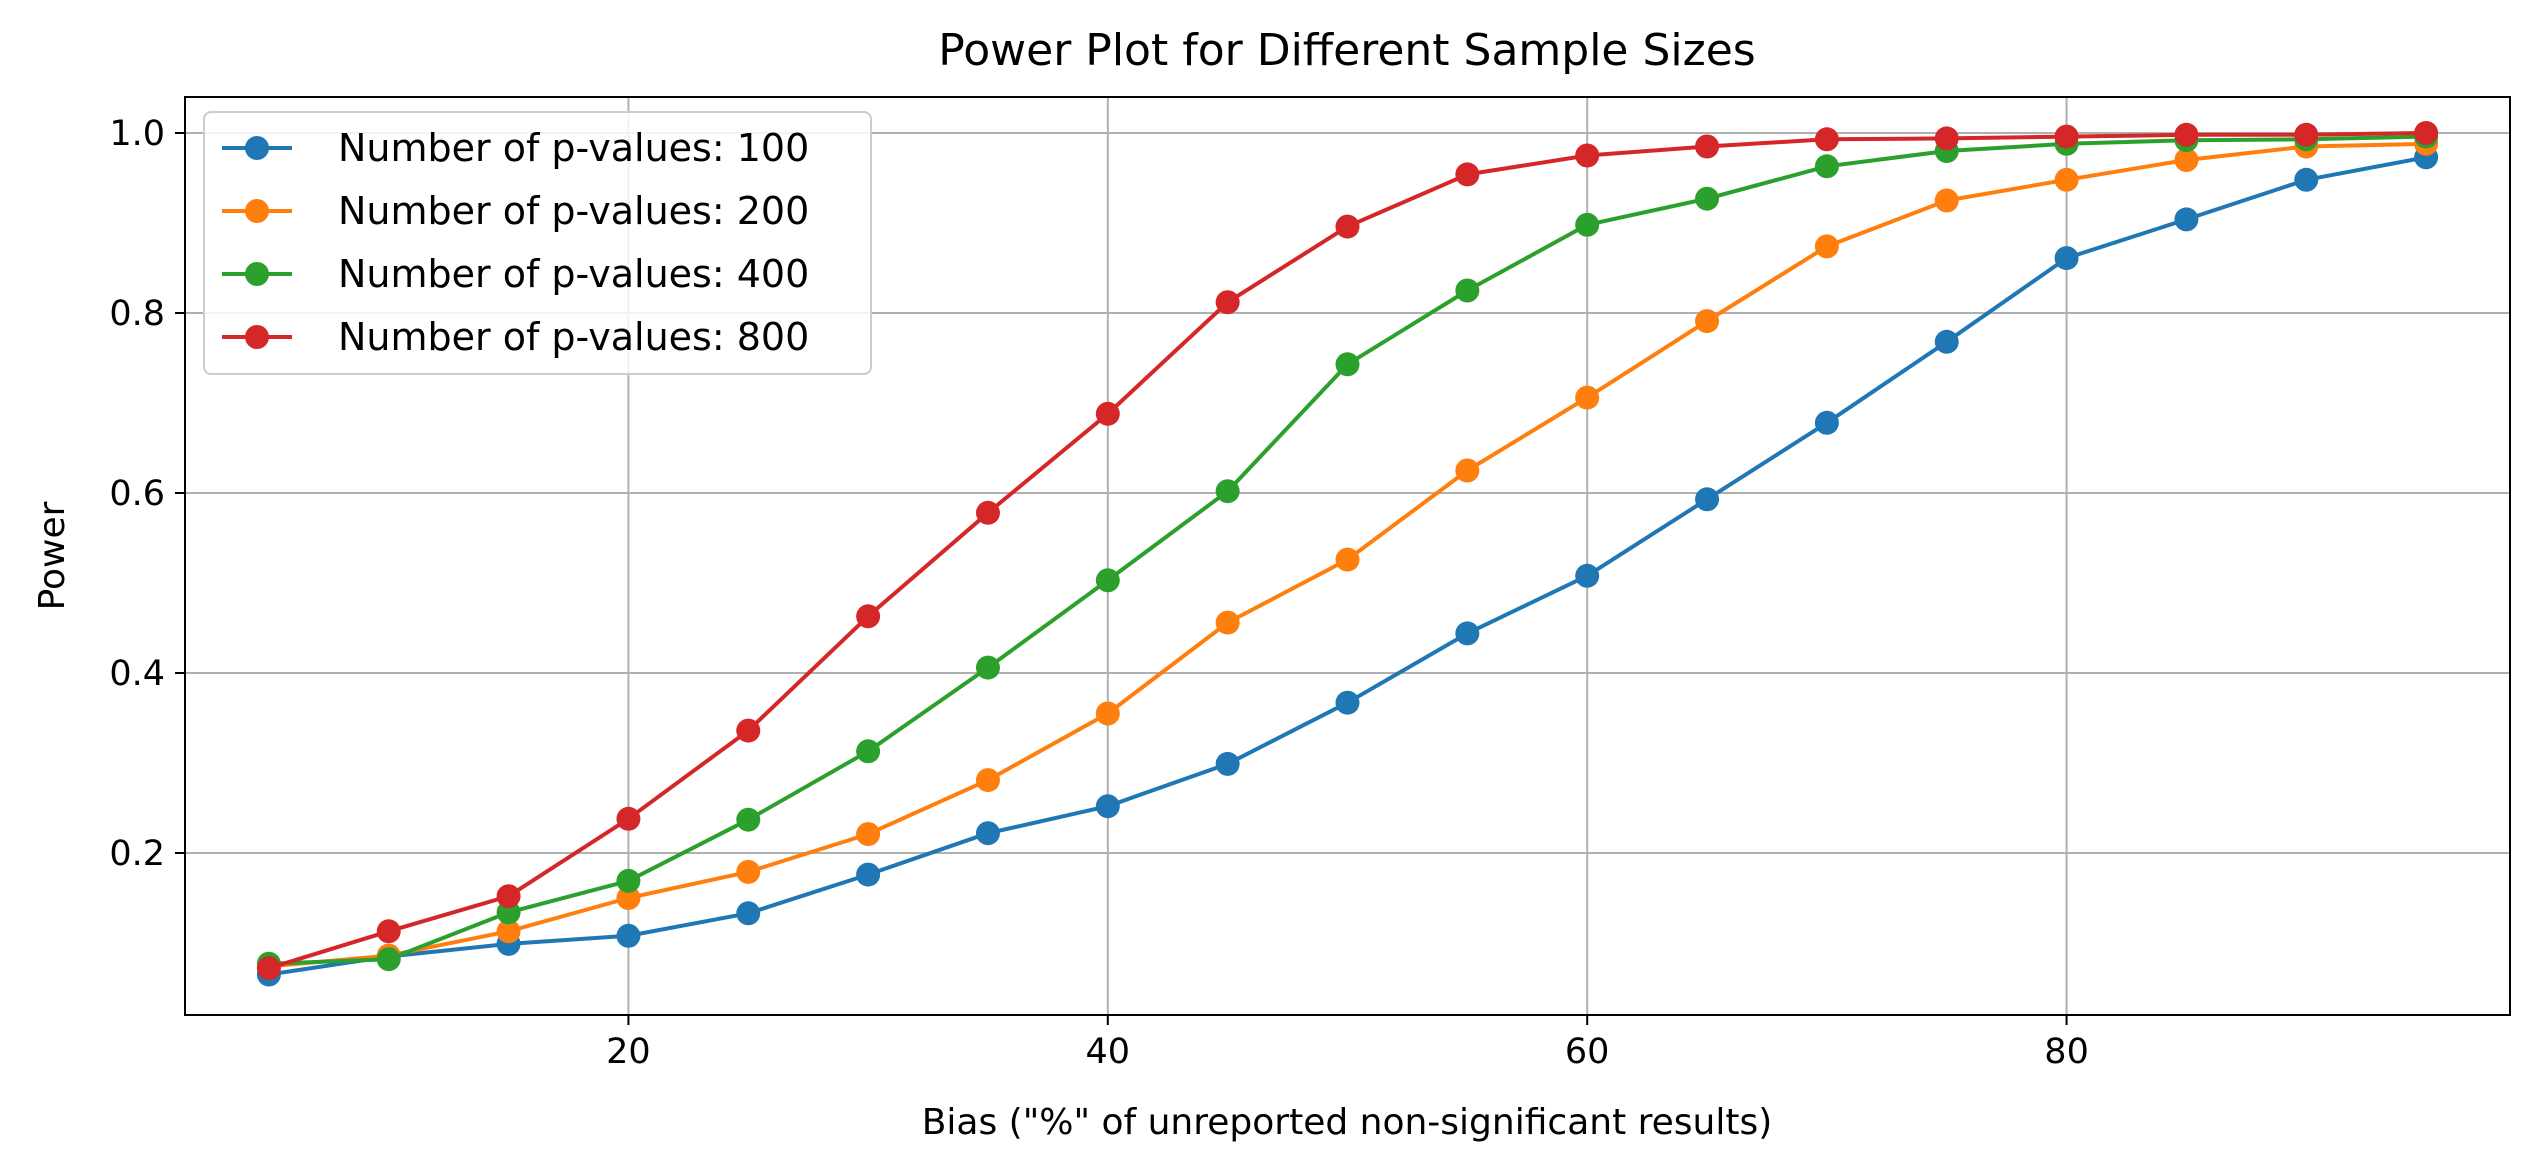 The height and width of the screenshot is (1176, 2539). I want to click on legend-item: Number of p-values: 200, so click(515, 211).